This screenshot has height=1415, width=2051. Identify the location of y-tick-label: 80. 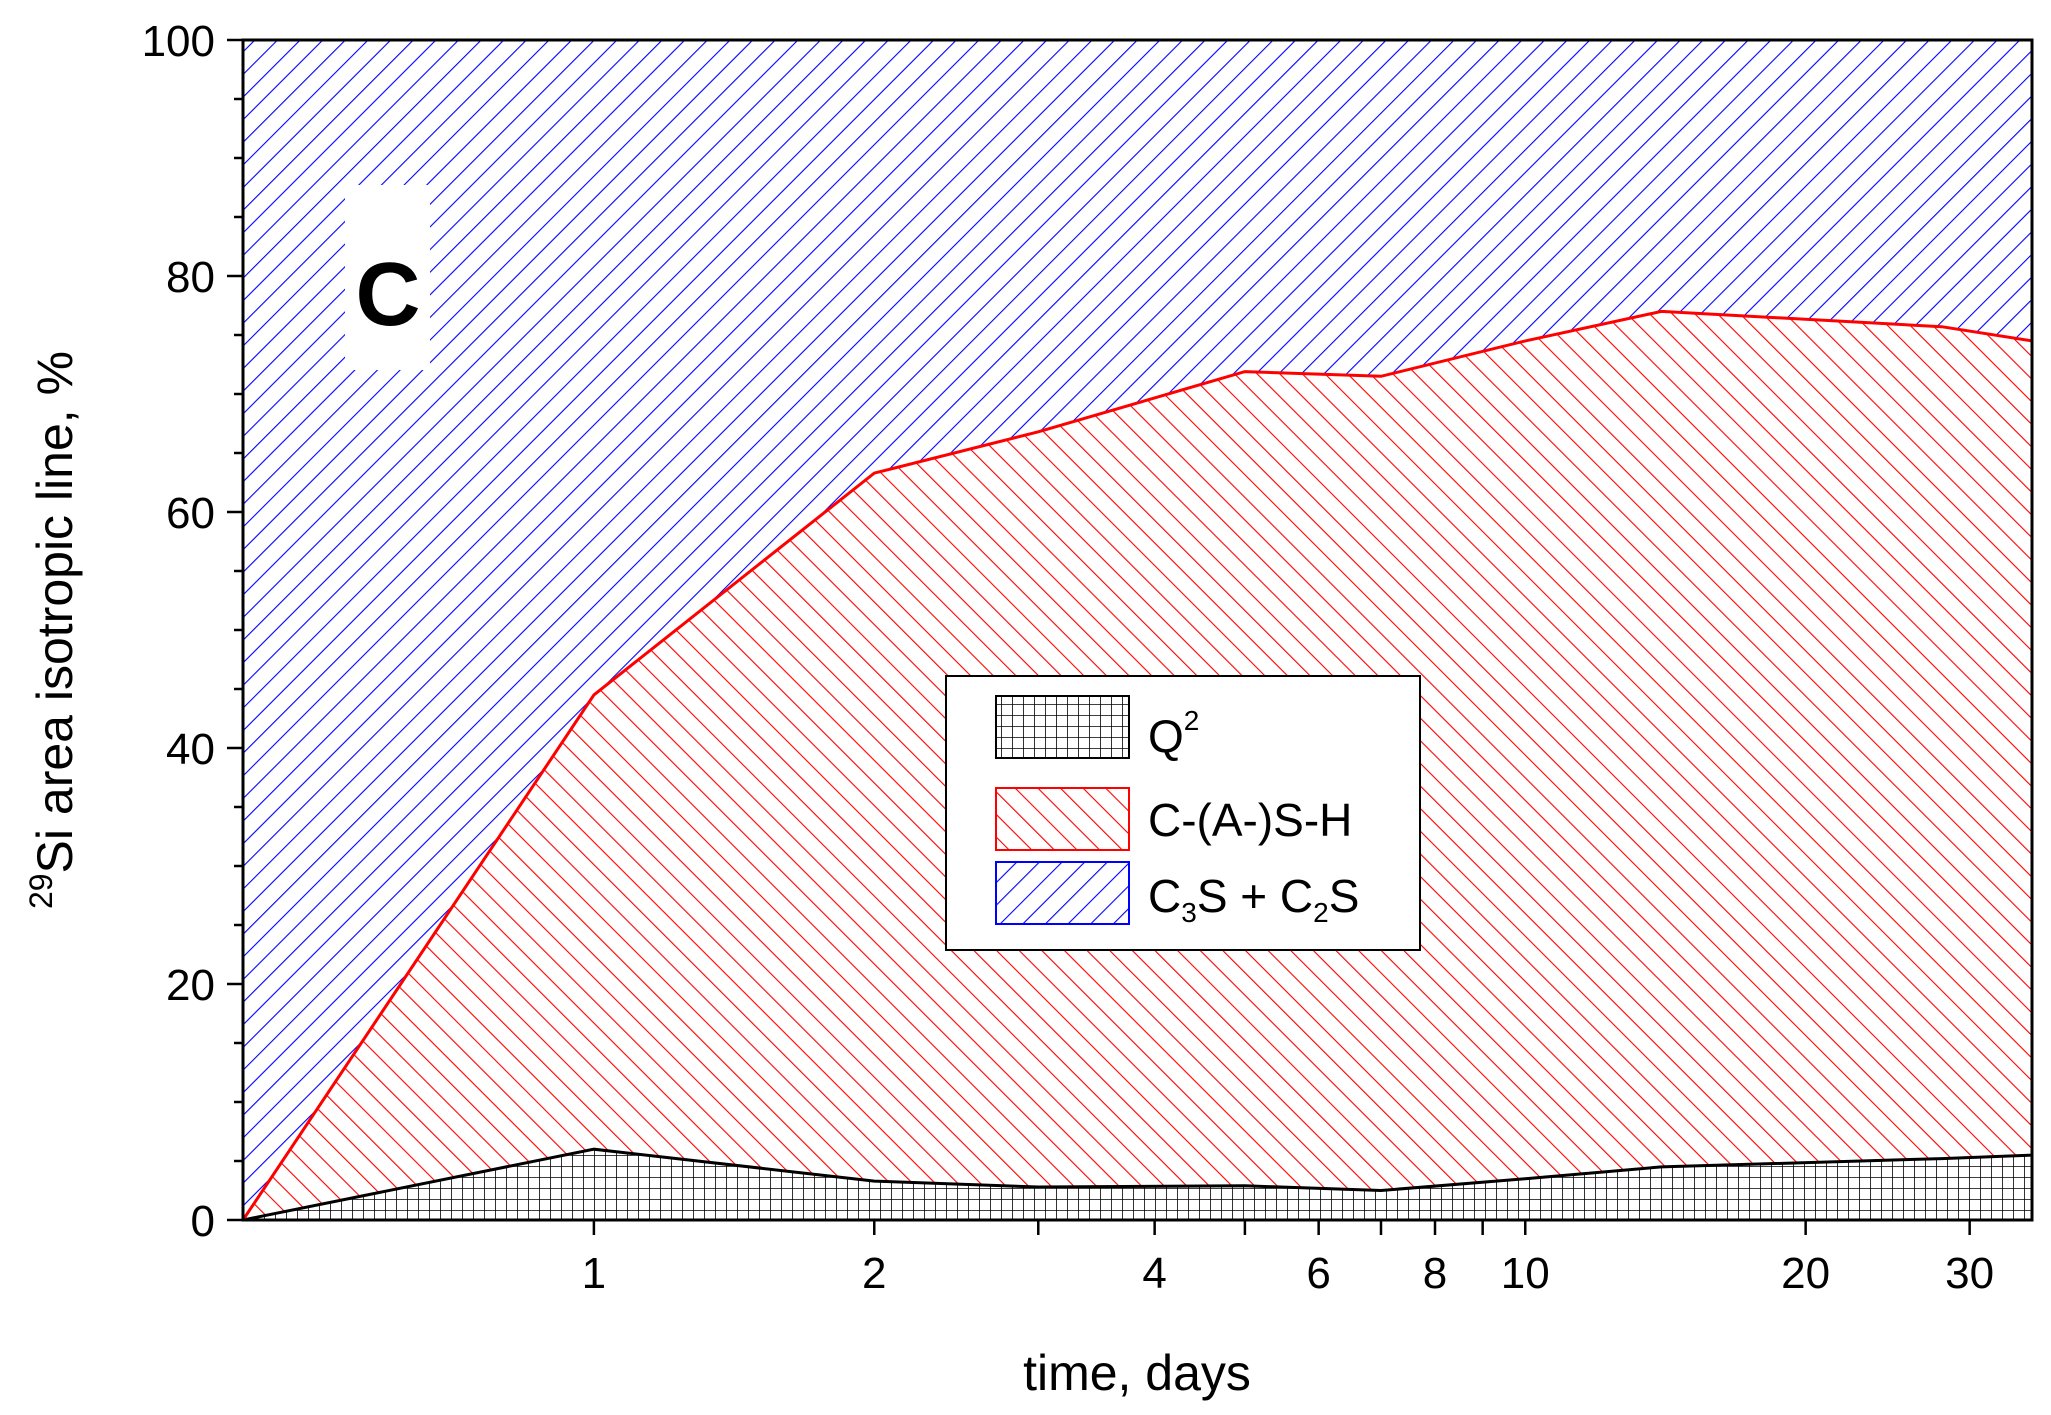
(190, 277).